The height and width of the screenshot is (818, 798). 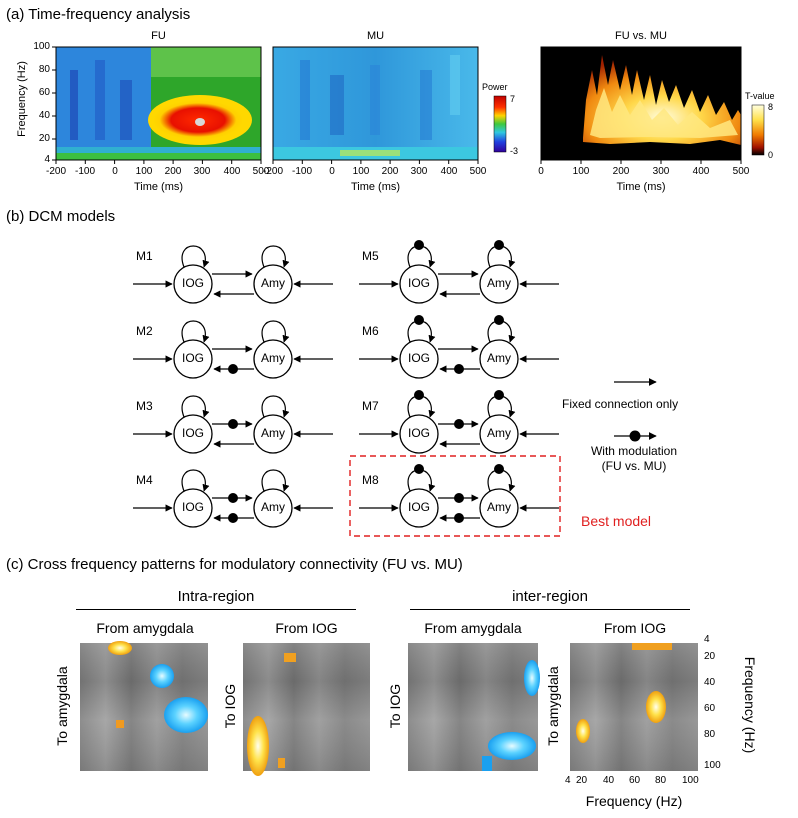 I want to click on m1-iog-label: IOG, so click(x=192, y=283).